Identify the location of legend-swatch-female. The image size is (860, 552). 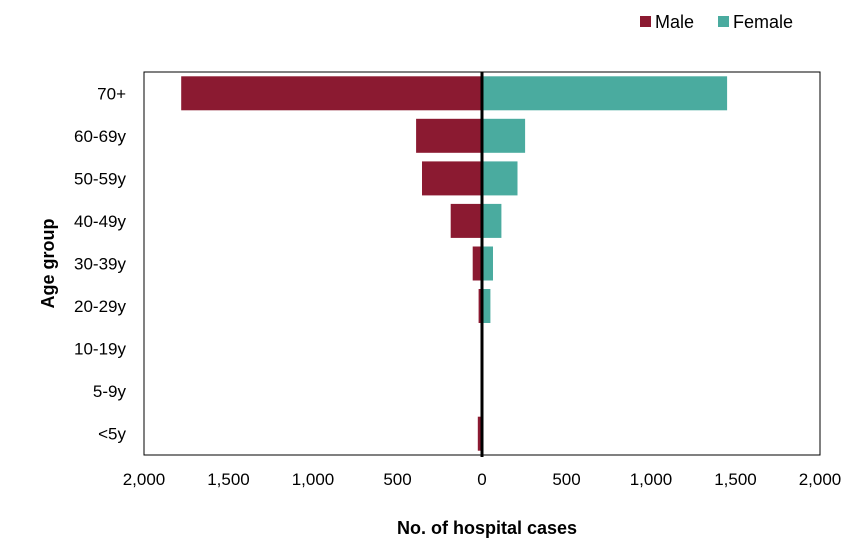
(723, 21).